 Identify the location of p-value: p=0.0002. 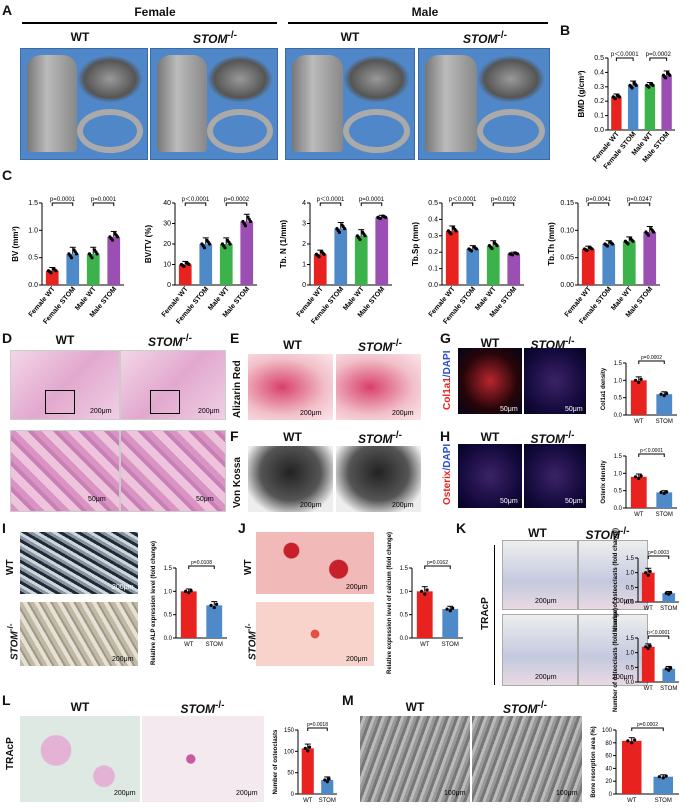
(237, 200).